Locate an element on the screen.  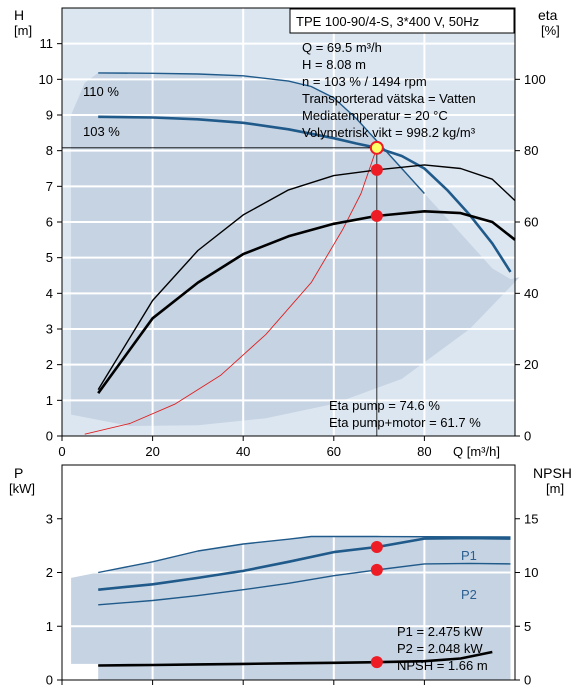
series-line-p1 is located at coordinates (304, 563).